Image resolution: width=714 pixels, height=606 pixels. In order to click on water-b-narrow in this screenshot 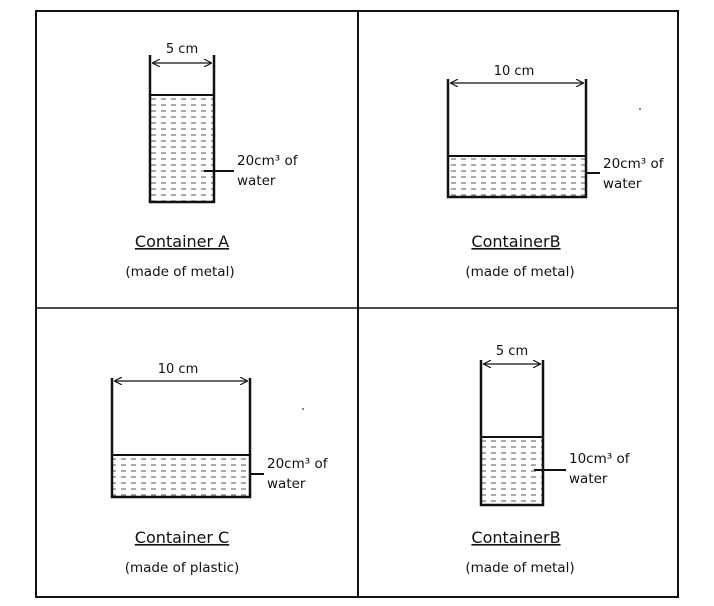, I will do `click(512, 471)`.